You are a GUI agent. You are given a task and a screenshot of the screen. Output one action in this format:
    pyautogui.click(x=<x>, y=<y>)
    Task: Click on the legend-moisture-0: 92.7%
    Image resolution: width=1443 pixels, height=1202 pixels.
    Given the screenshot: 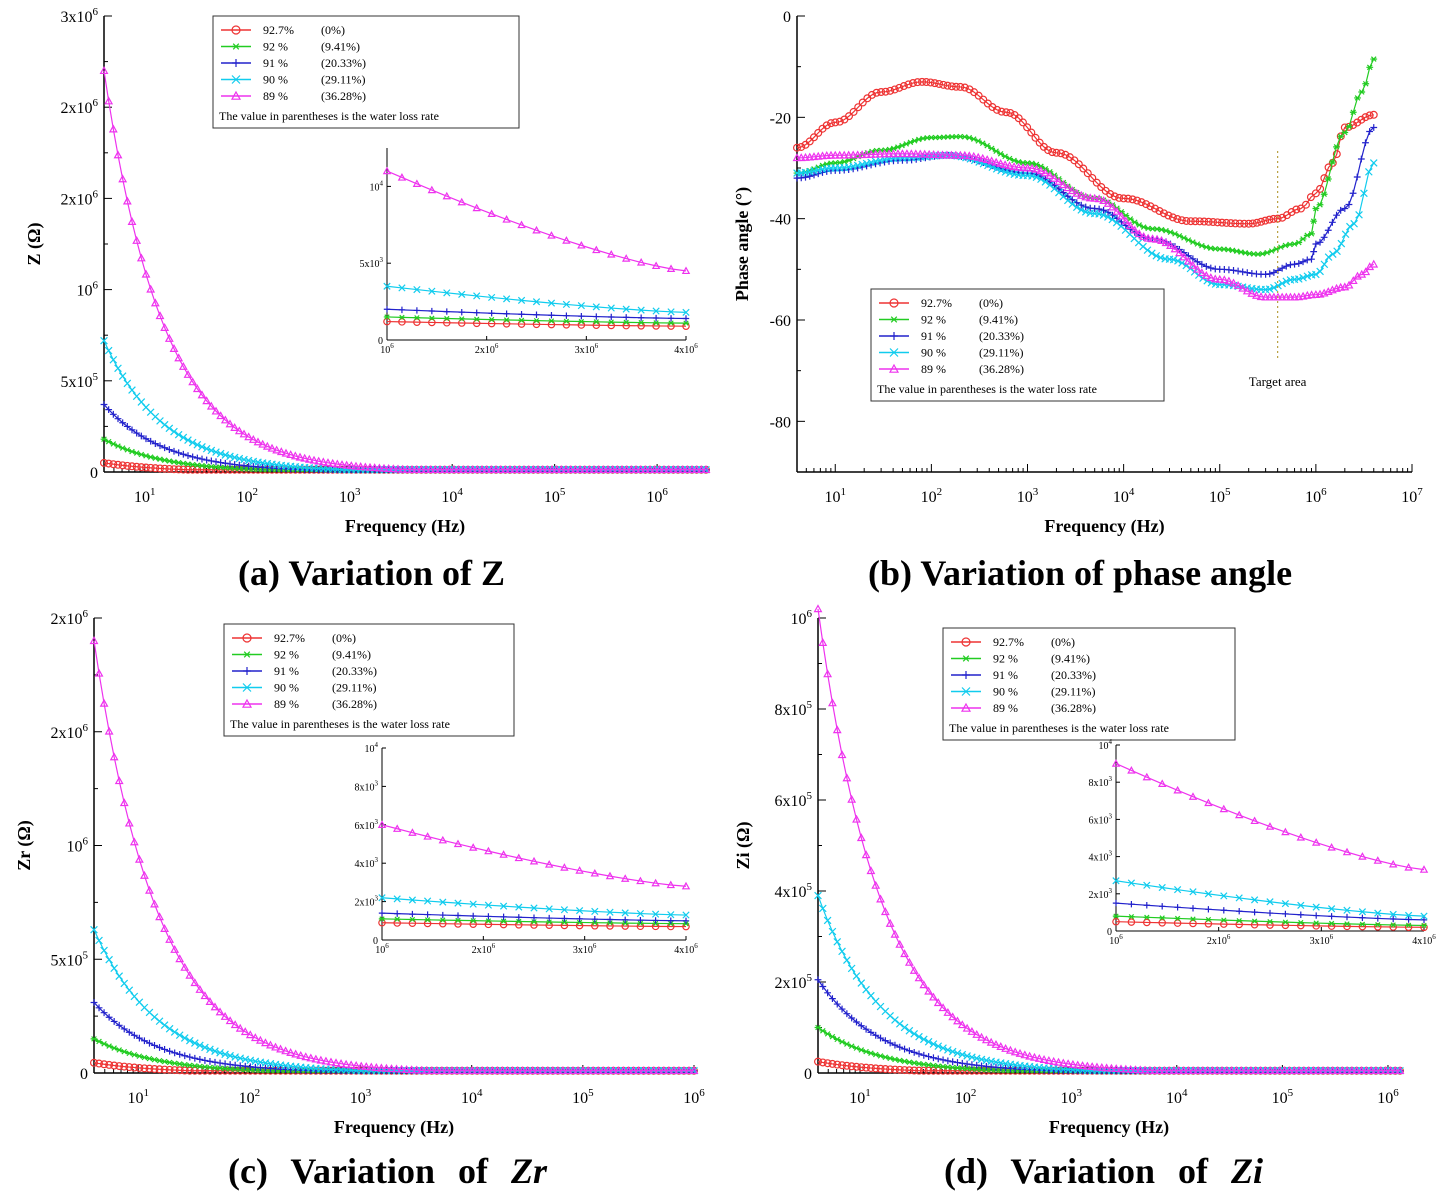 What is the action you would take?
    pyautogui.click(x=289, y=638)
    